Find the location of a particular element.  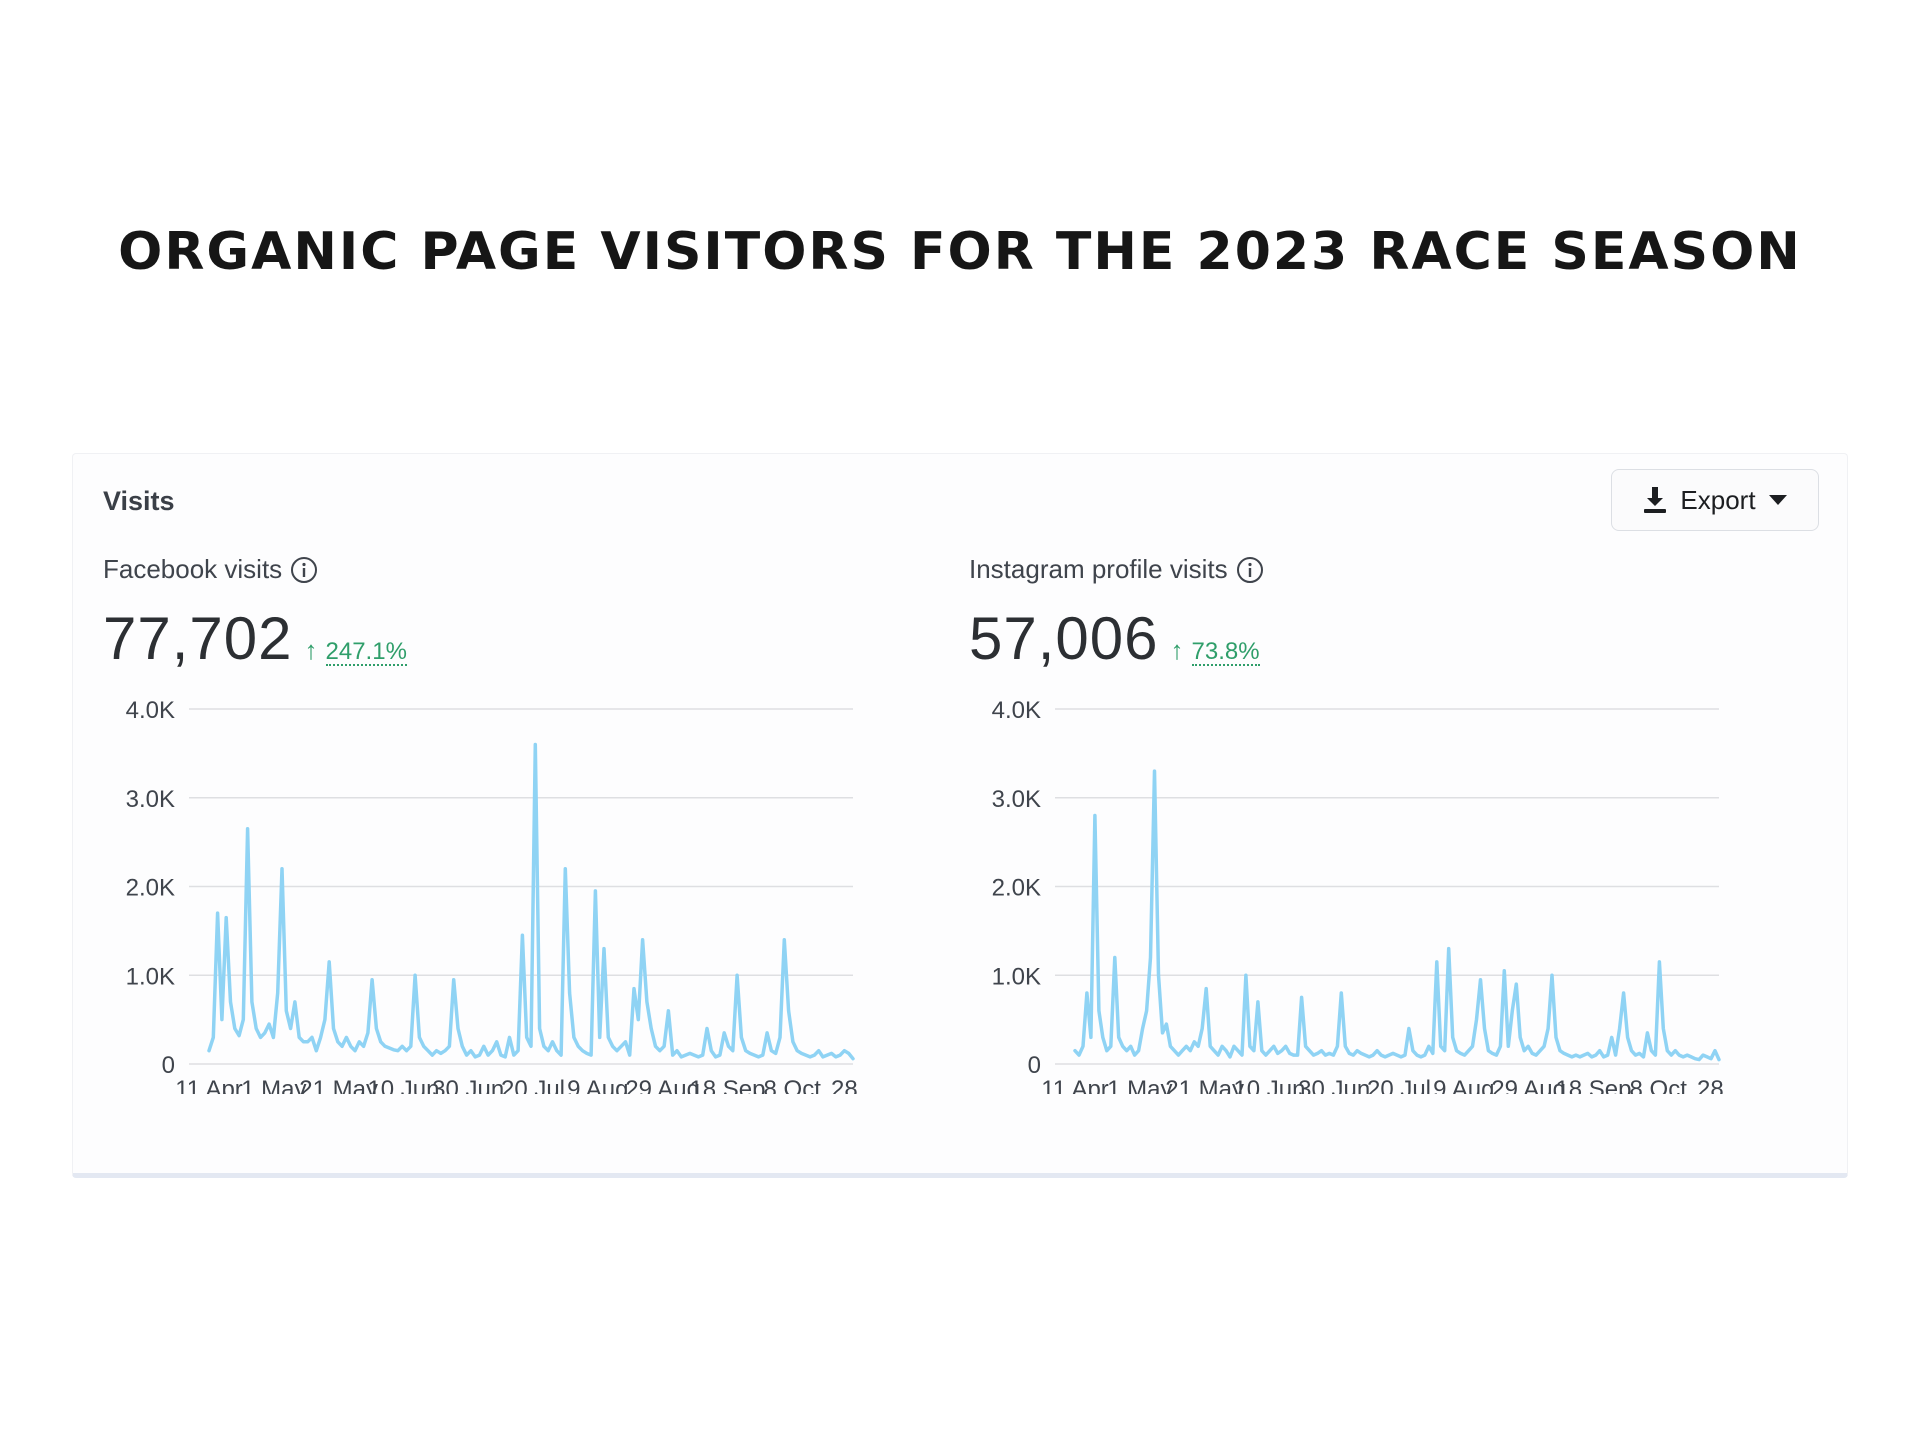

facebook-visits-label: Facebook visits is located at coordinates (193, 569).